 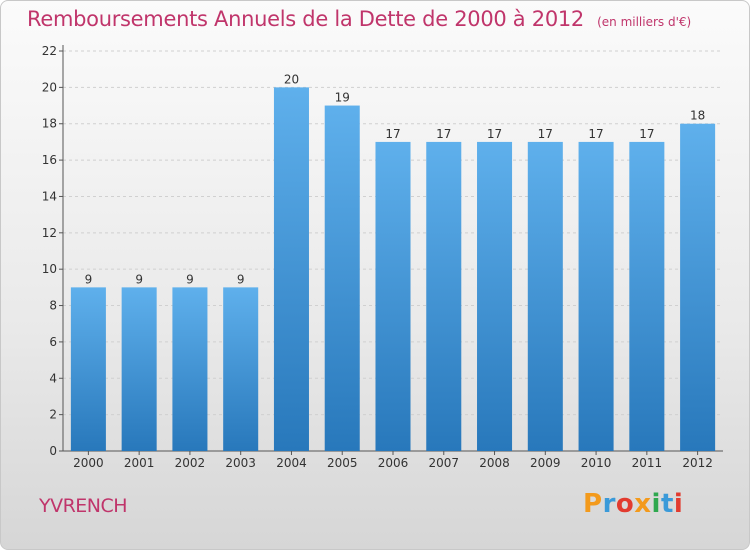 I want to click on logo-letter: o, so click(x=625, y=504).